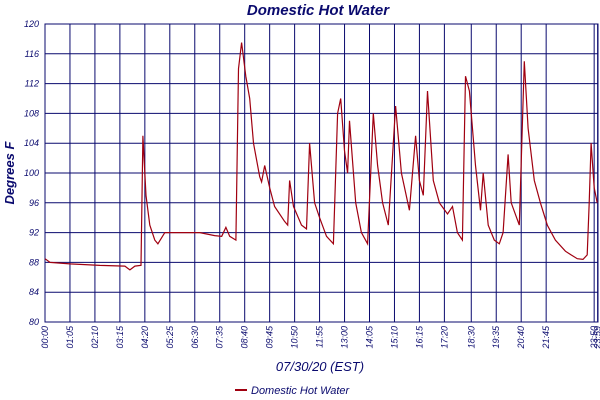 The image size is (600, 400). Describe the element at coordinates (471, 337) in the screenshot. I see `x-tick-label: 18:30` at that location.